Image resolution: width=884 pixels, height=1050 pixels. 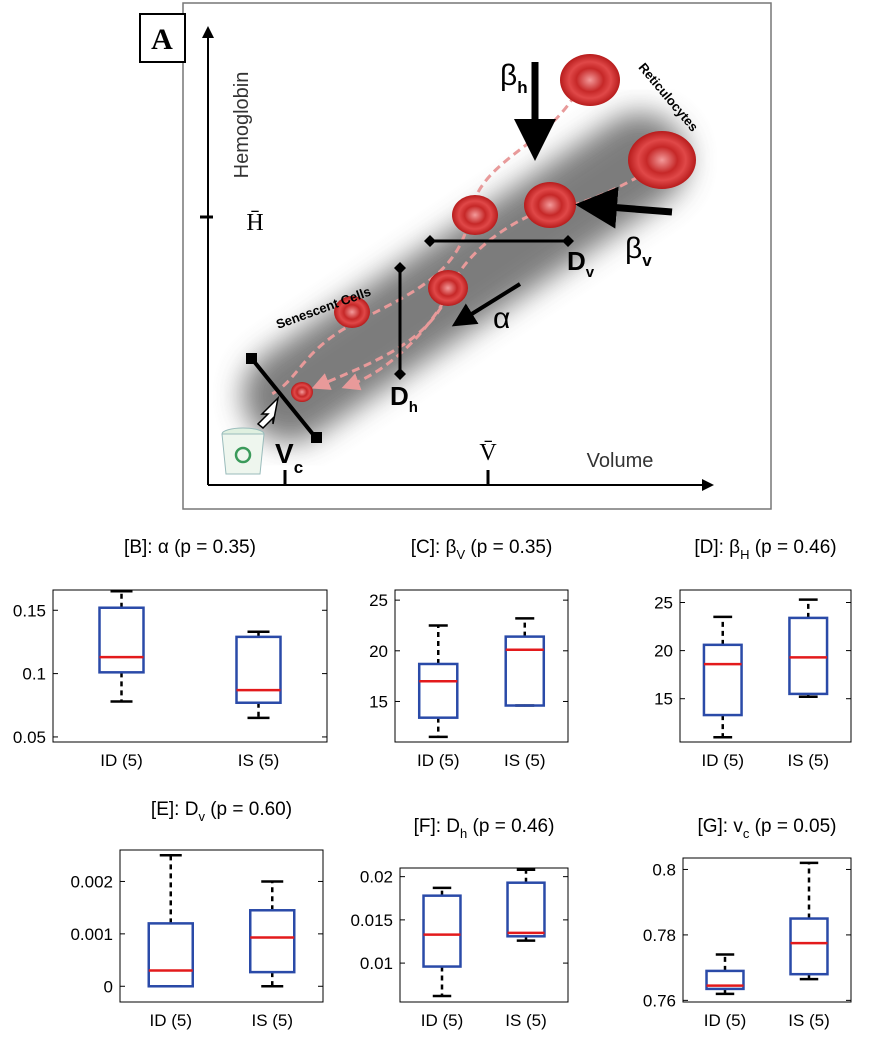 I want to click on vc-label: Vc, so click(x=289, y=457).